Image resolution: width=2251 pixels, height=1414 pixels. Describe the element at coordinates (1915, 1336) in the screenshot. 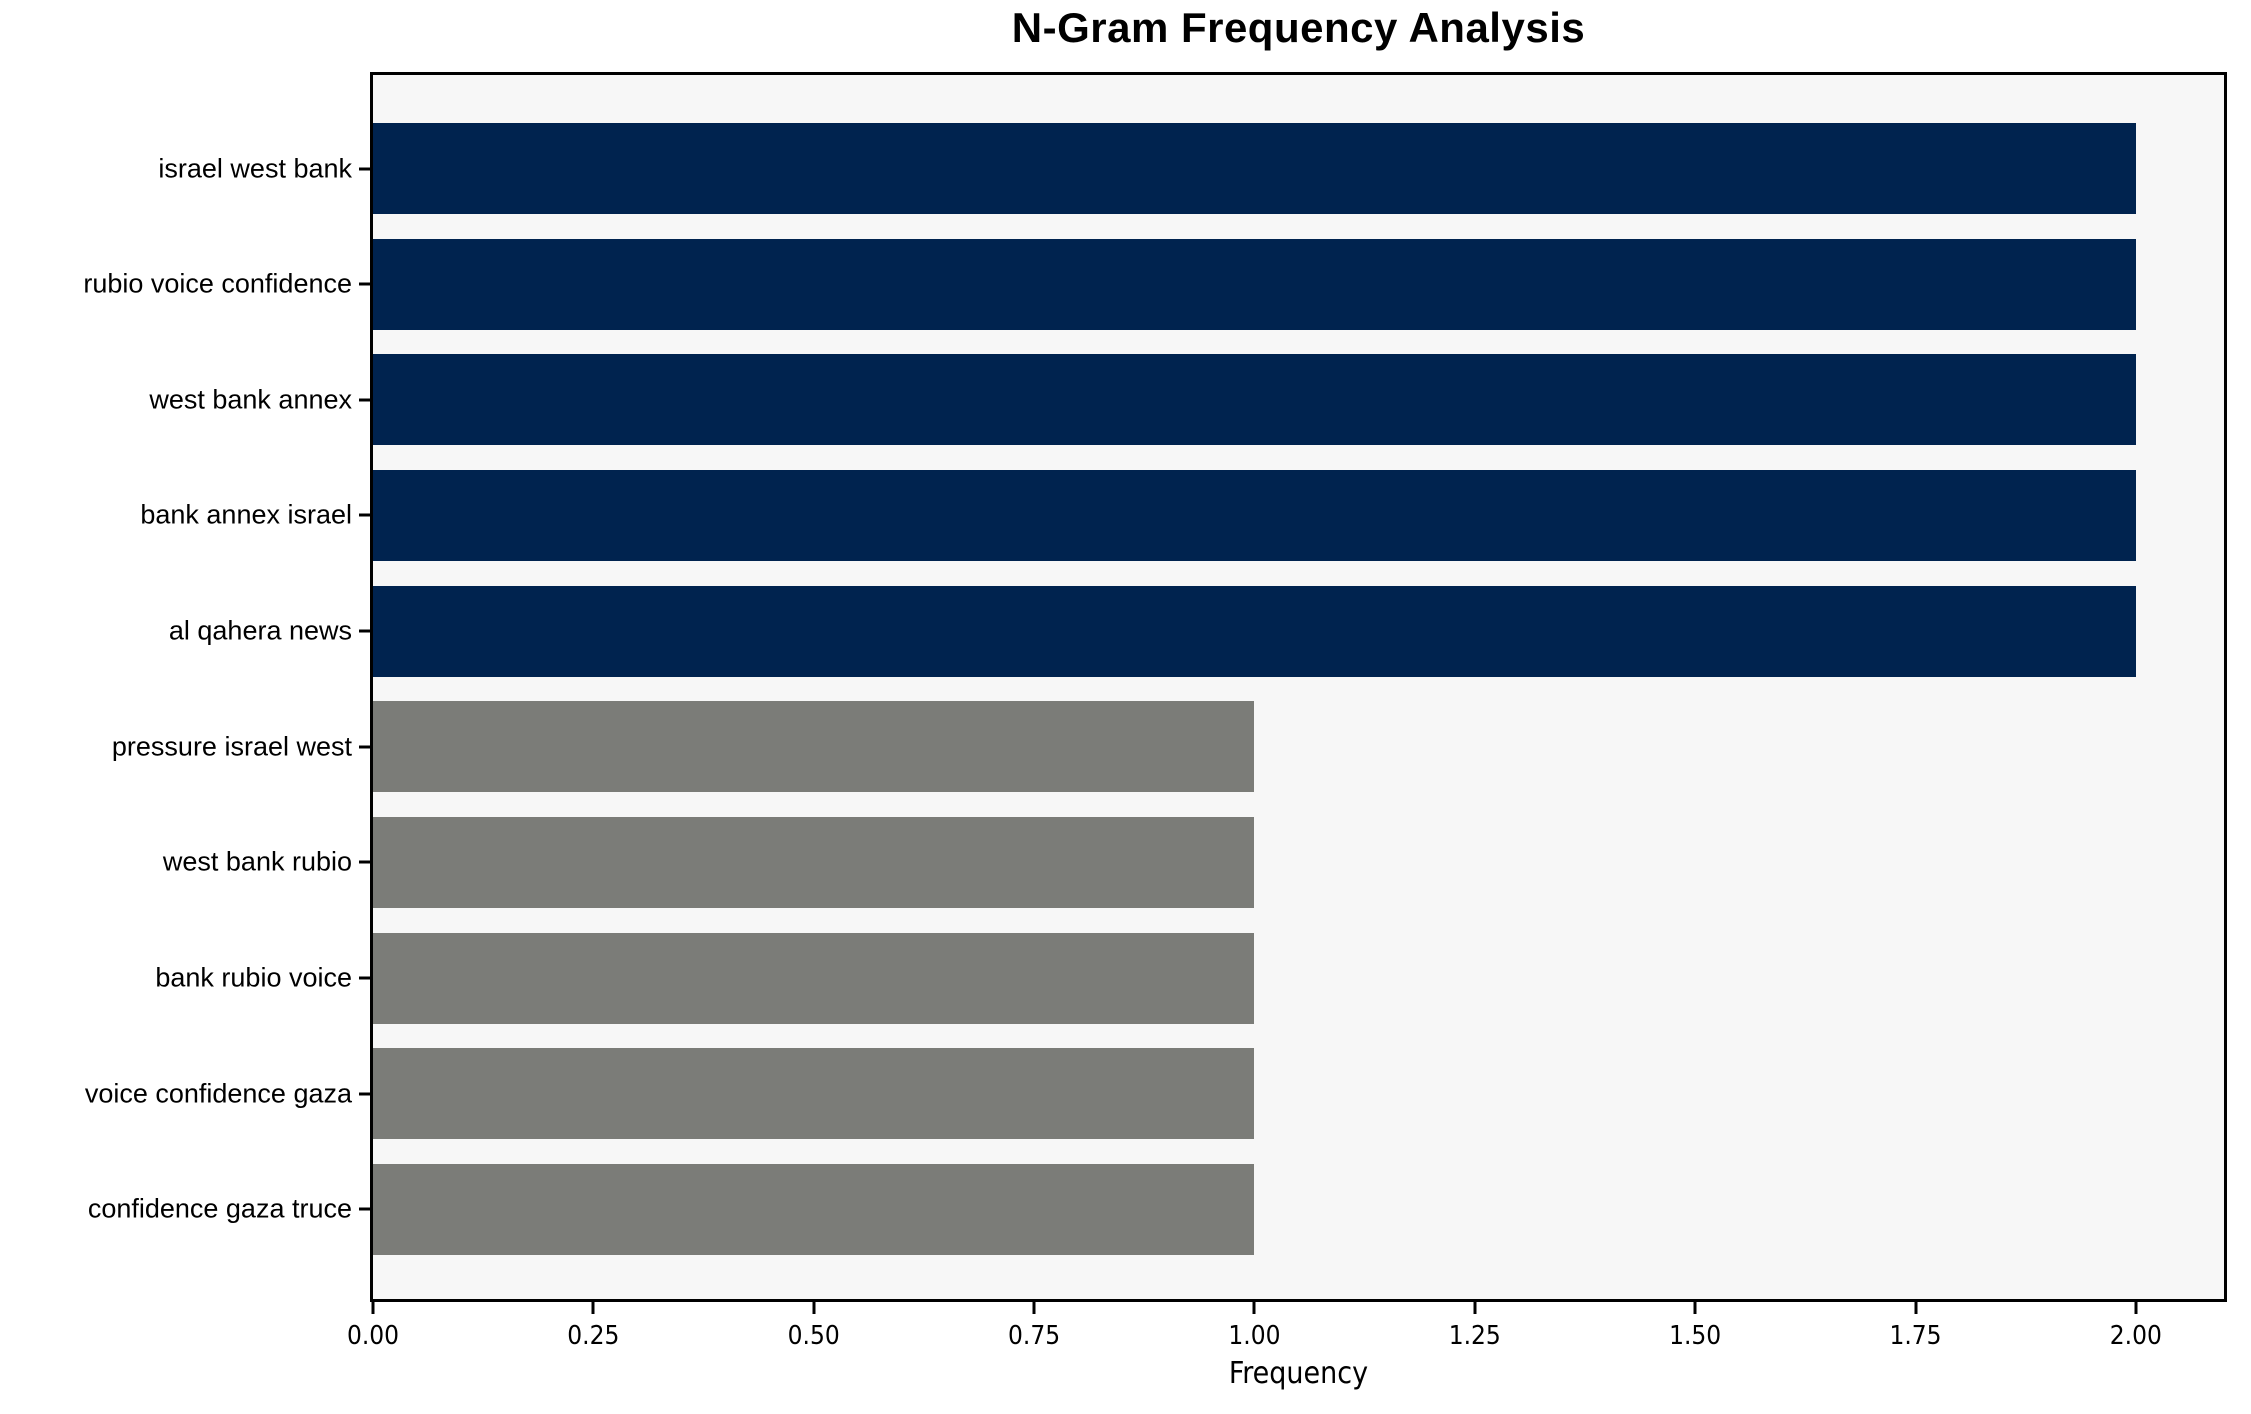

I see `x-tick-label: 1.75` at that location.